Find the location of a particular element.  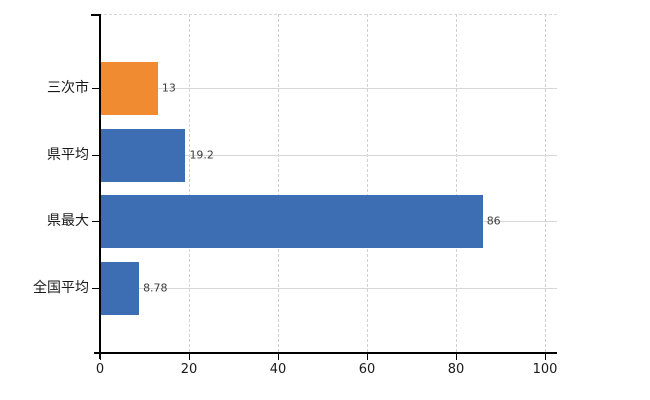

category-label: 県最大 is located at coordinates (68, 221).